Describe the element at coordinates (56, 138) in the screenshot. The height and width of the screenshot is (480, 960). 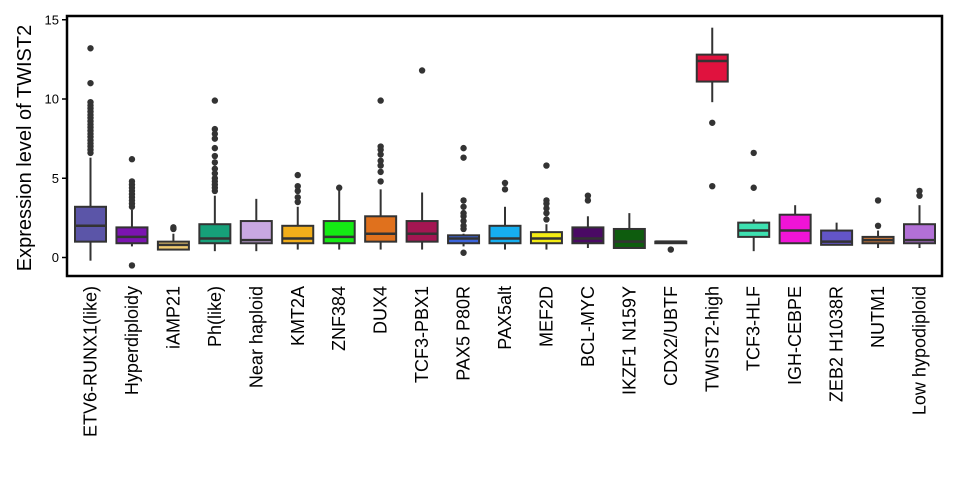
I see `y-axis-ticks: 0 5 10 15` at that location.